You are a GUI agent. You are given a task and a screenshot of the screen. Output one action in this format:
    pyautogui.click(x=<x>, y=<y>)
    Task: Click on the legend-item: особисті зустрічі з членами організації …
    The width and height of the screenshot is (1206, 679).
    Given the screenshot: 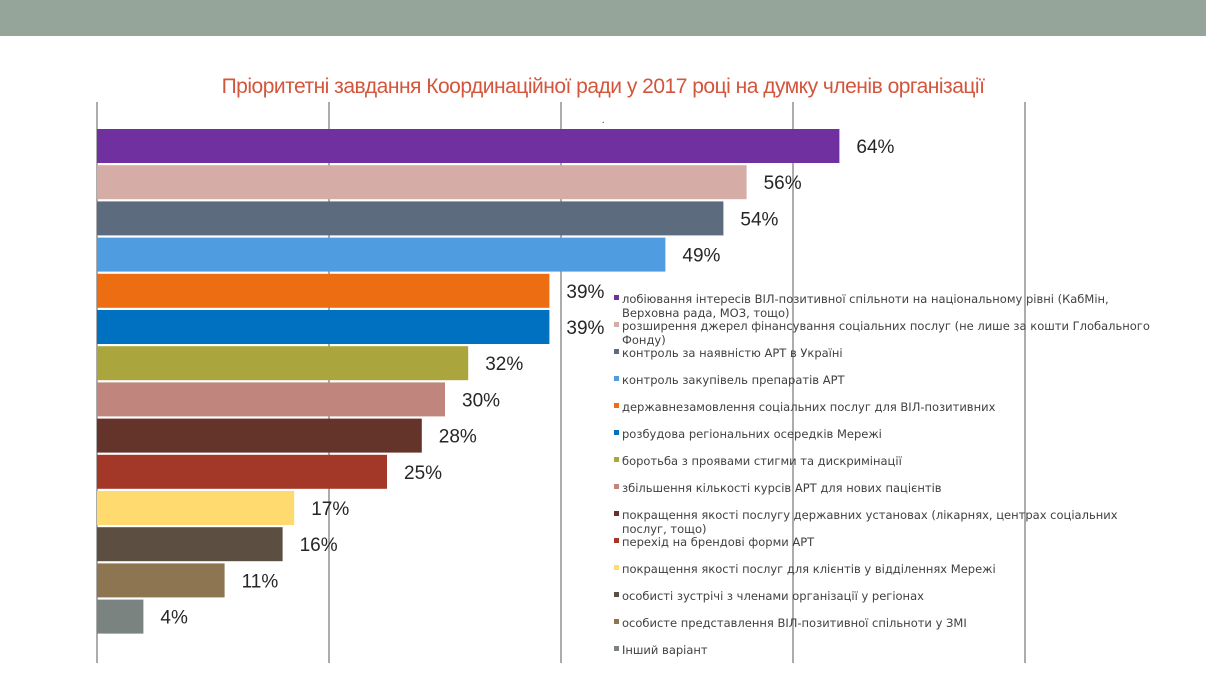 What is the action you would take?
    pyautogui.click(x=773, y=596)
    